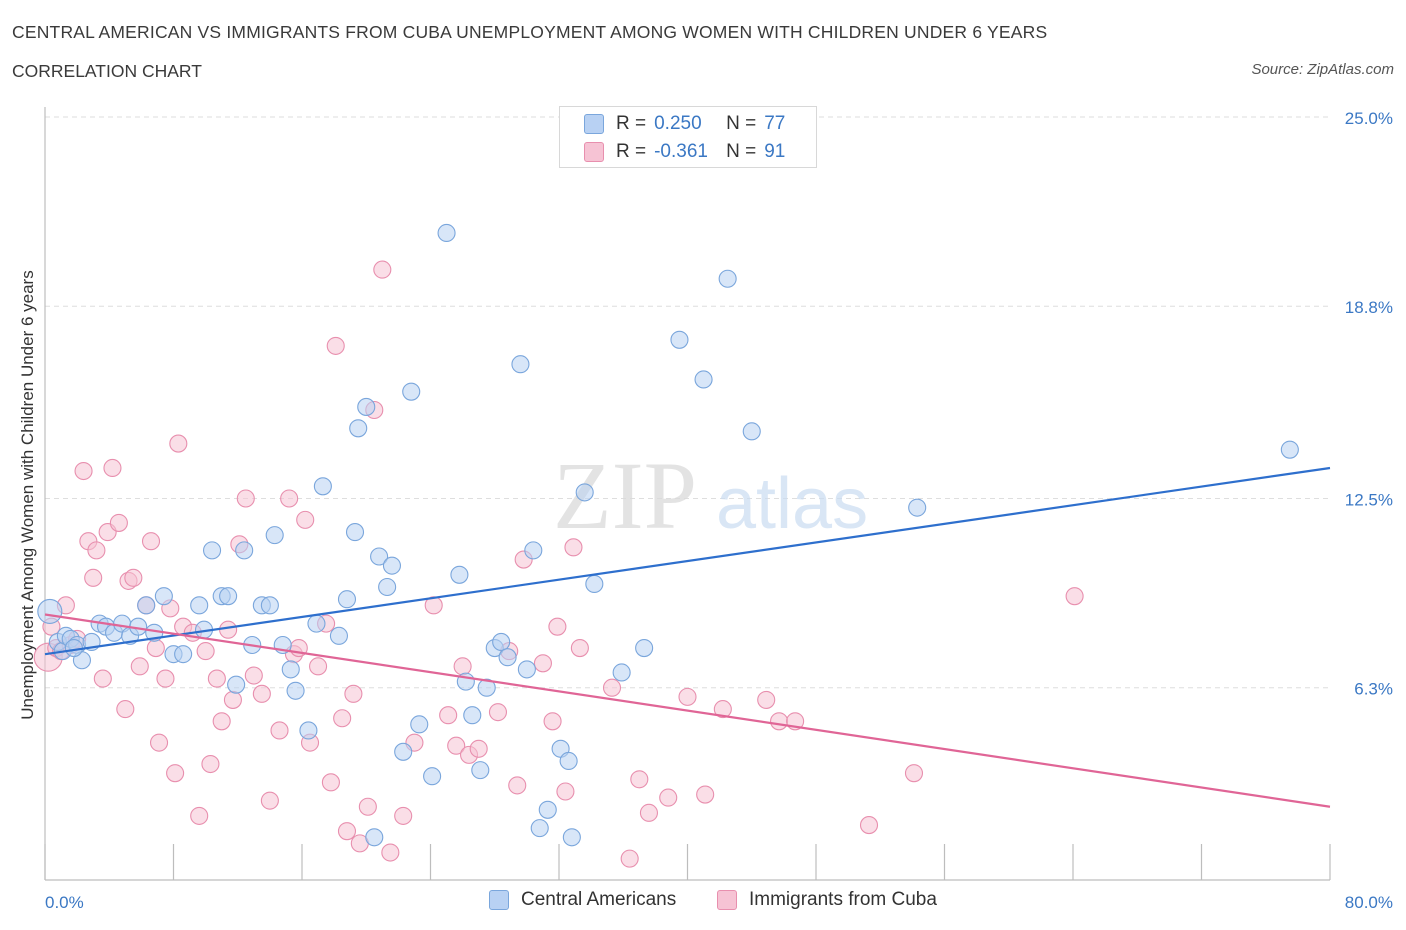  I want to click on x-tick-label: 0.0%, so click(64, 902).